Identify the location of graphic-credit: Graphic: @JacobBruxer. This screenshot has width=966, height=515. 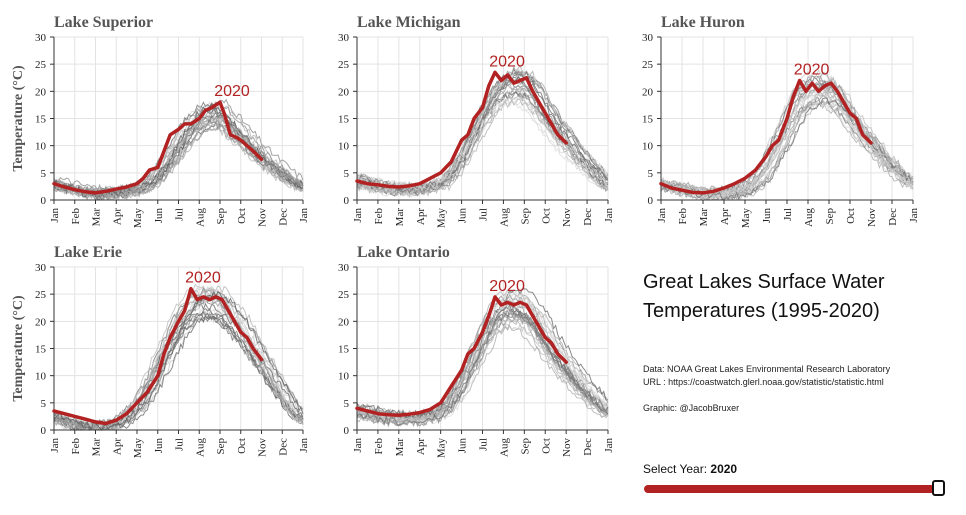
(691, 408).